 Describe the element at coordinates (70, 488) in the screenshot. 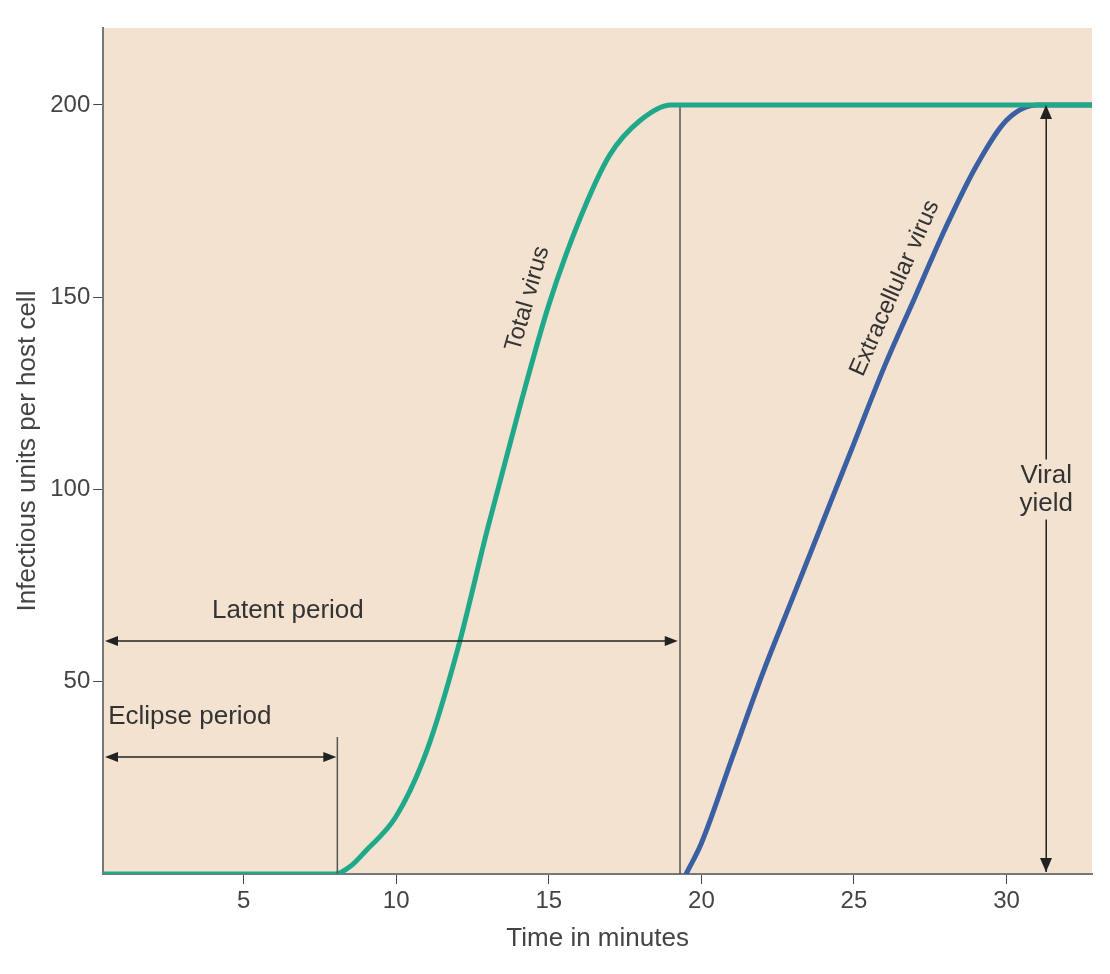

I see `y-tick-label: 100` at that location.